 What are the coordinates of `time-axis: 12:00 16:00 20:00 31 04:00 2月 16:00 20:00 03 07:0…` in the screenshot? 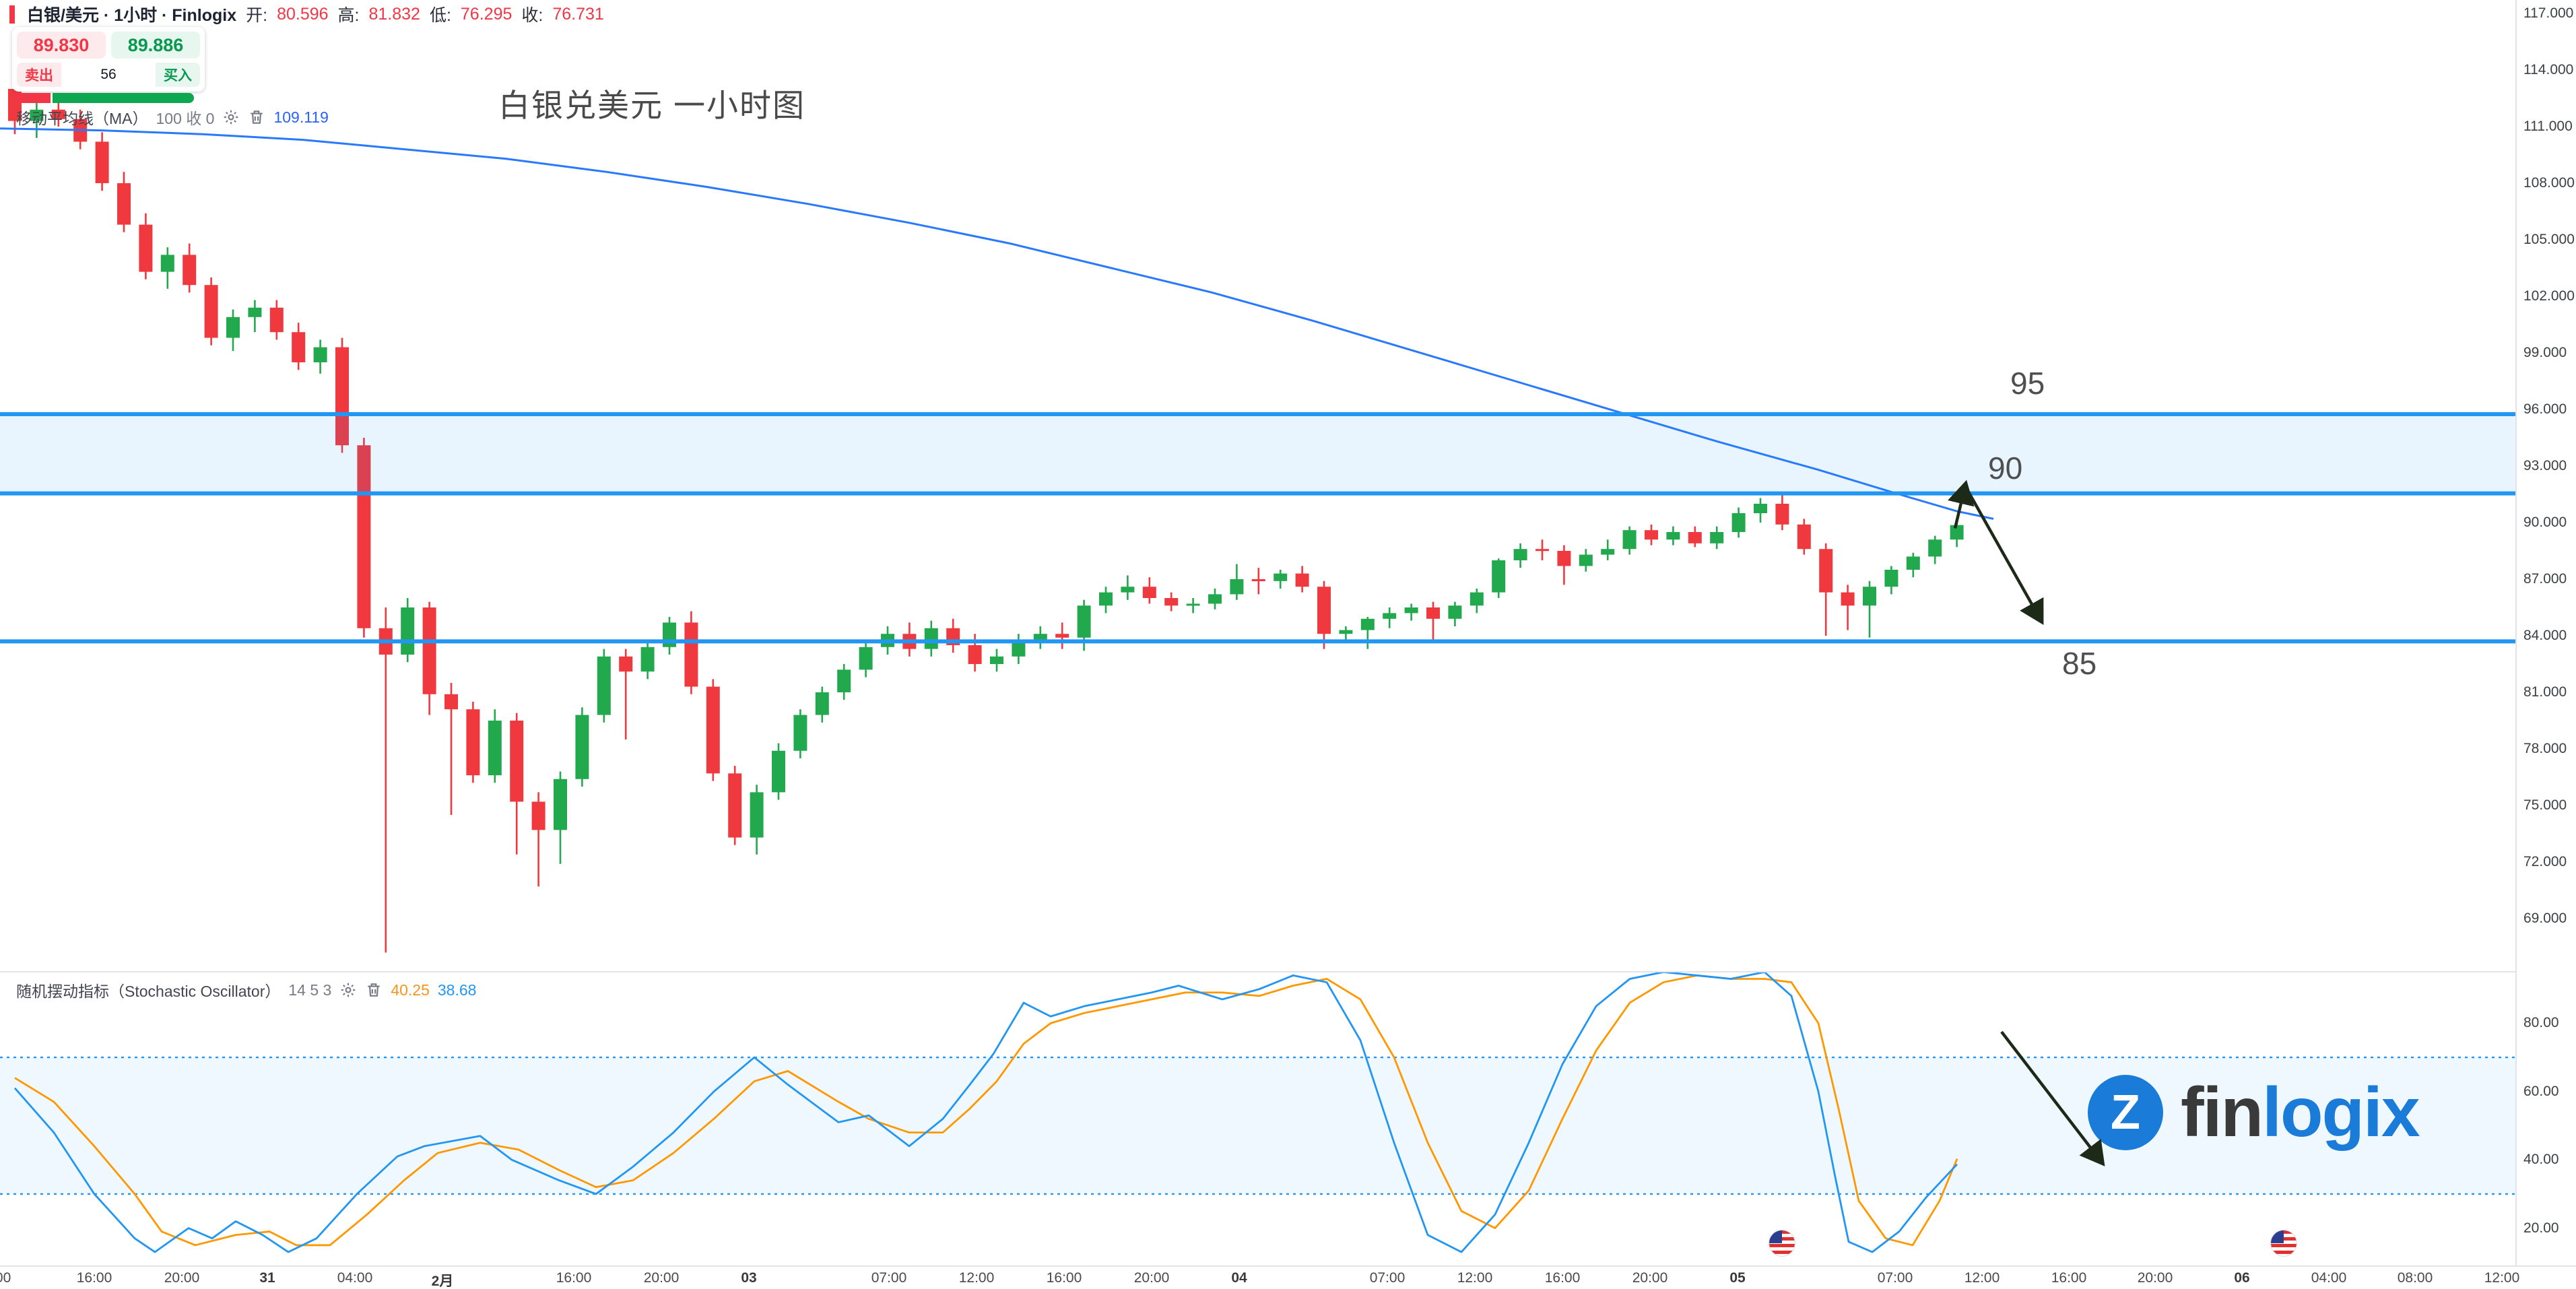 It's located at (1288, 1278).